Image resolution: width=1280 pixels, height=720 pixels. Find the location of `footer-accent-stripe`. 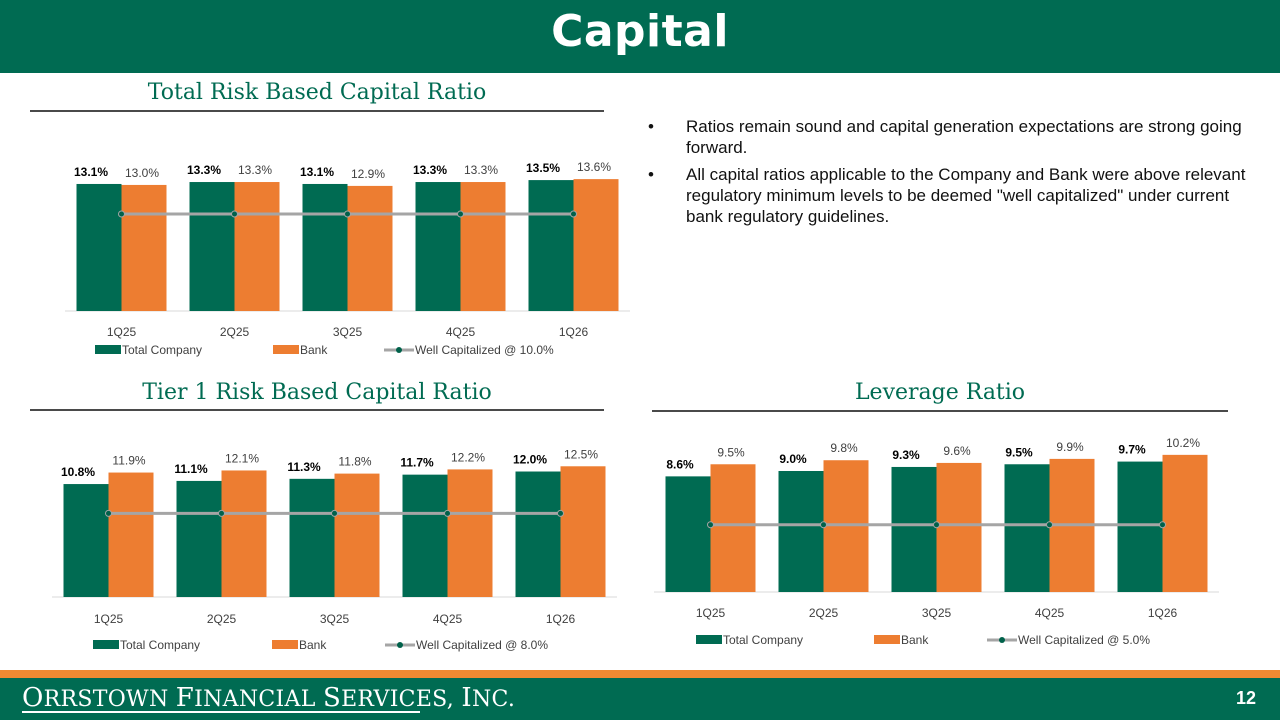

footer-accent-stripe is located at coordinates (640, 674).